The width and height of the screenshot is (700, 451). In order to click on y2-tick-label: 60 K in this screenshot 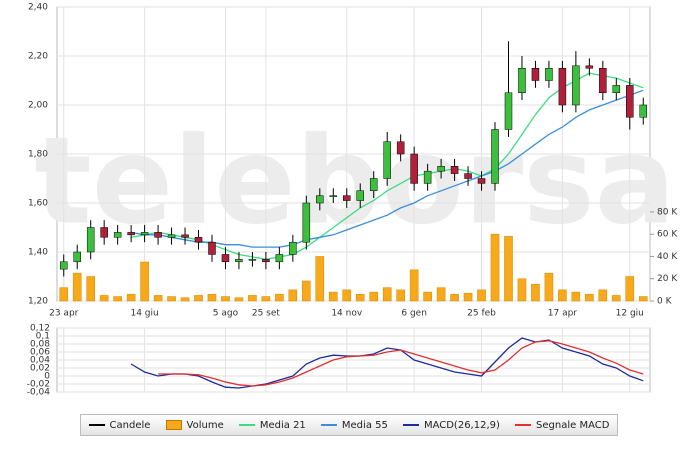, I will do `click(667, 235)`.